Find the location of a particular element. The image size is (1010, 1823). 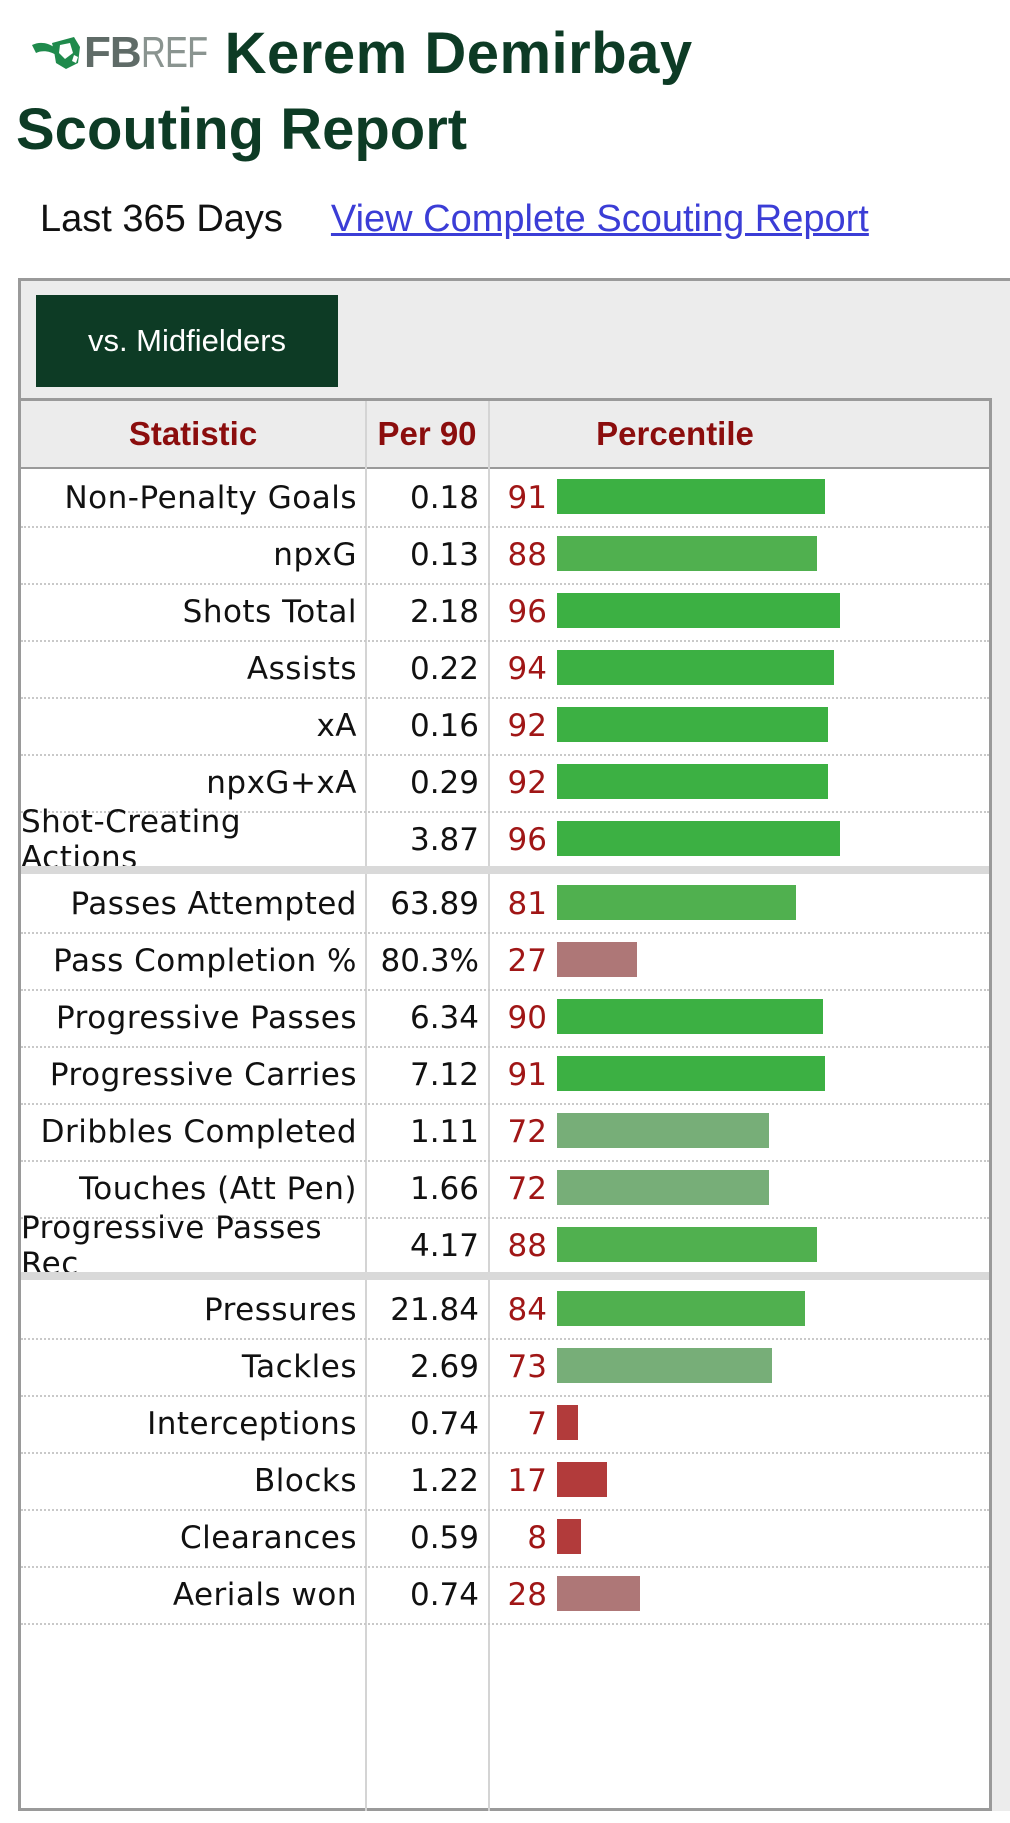

table-row: Aerials won 0.74 28 is located at coordinates (505, 1595).